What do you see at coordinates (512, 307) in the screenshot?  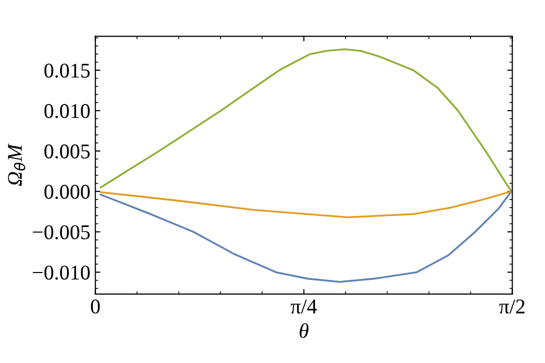 I see `x-tick-label: π/2` at bounding box center [512, 307].